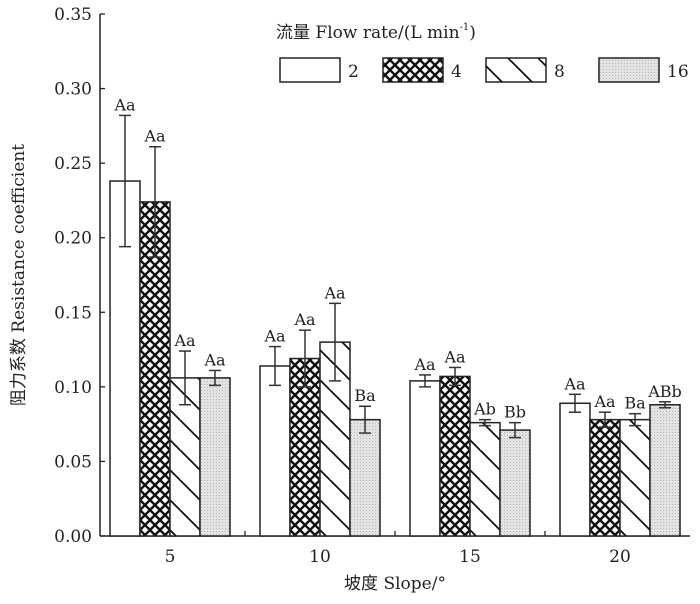 The image size is (700, 604). Describe the element at coordinates (320, 557) in the screenshot. I see `x-tick-label: 10` at that location.